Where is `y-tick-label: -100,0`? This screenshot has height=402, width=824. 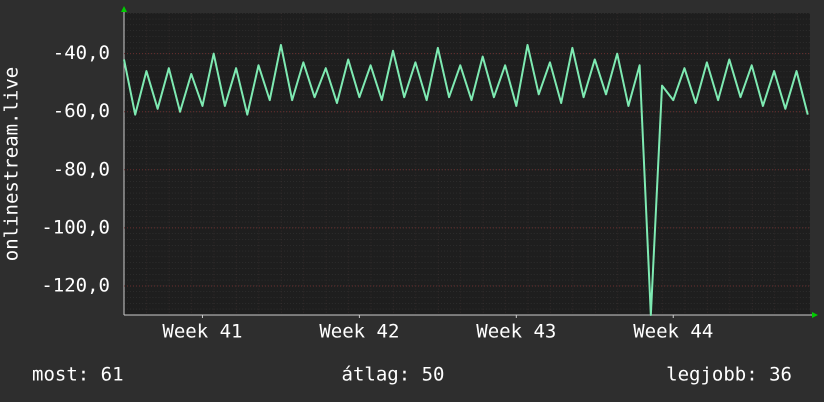
y-tick-label: -100,0 is located at coordinates (75, 227).